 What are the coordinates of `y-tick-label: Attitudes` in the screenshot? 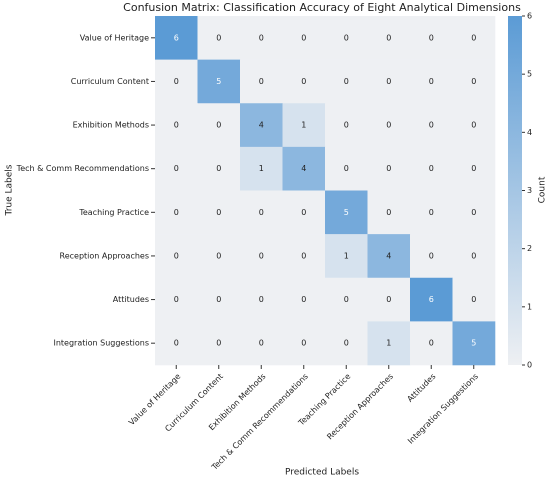 It's located at (131, 299).